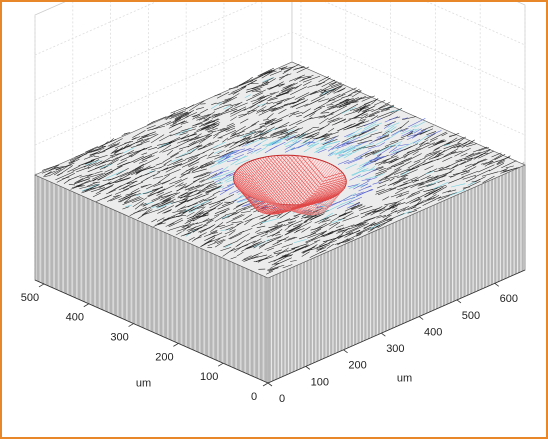 The image size is (548, 439). I want to click on x-tick-label: 500, so click(471, 316).